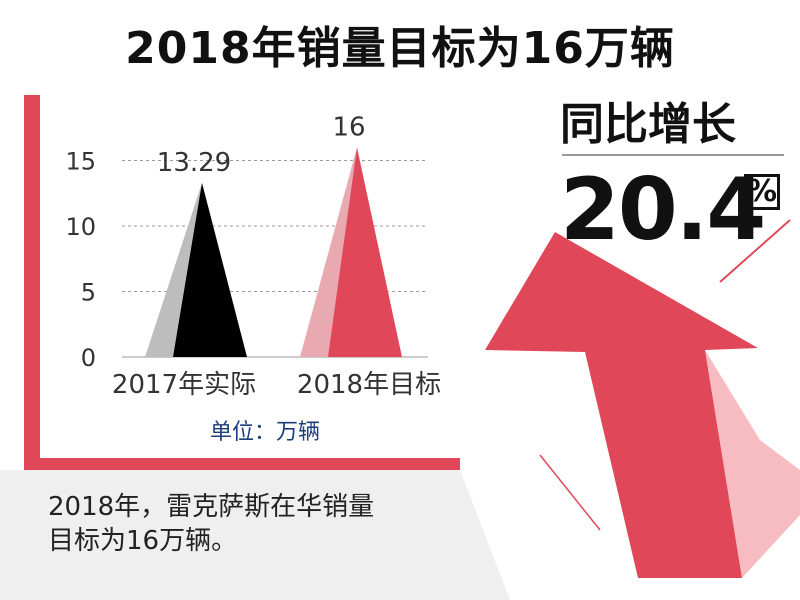 The image size is (800, 600). Describe the element at coordinates (88, 358) in the screenshot. I see `y-tick-label: 0` at that location.